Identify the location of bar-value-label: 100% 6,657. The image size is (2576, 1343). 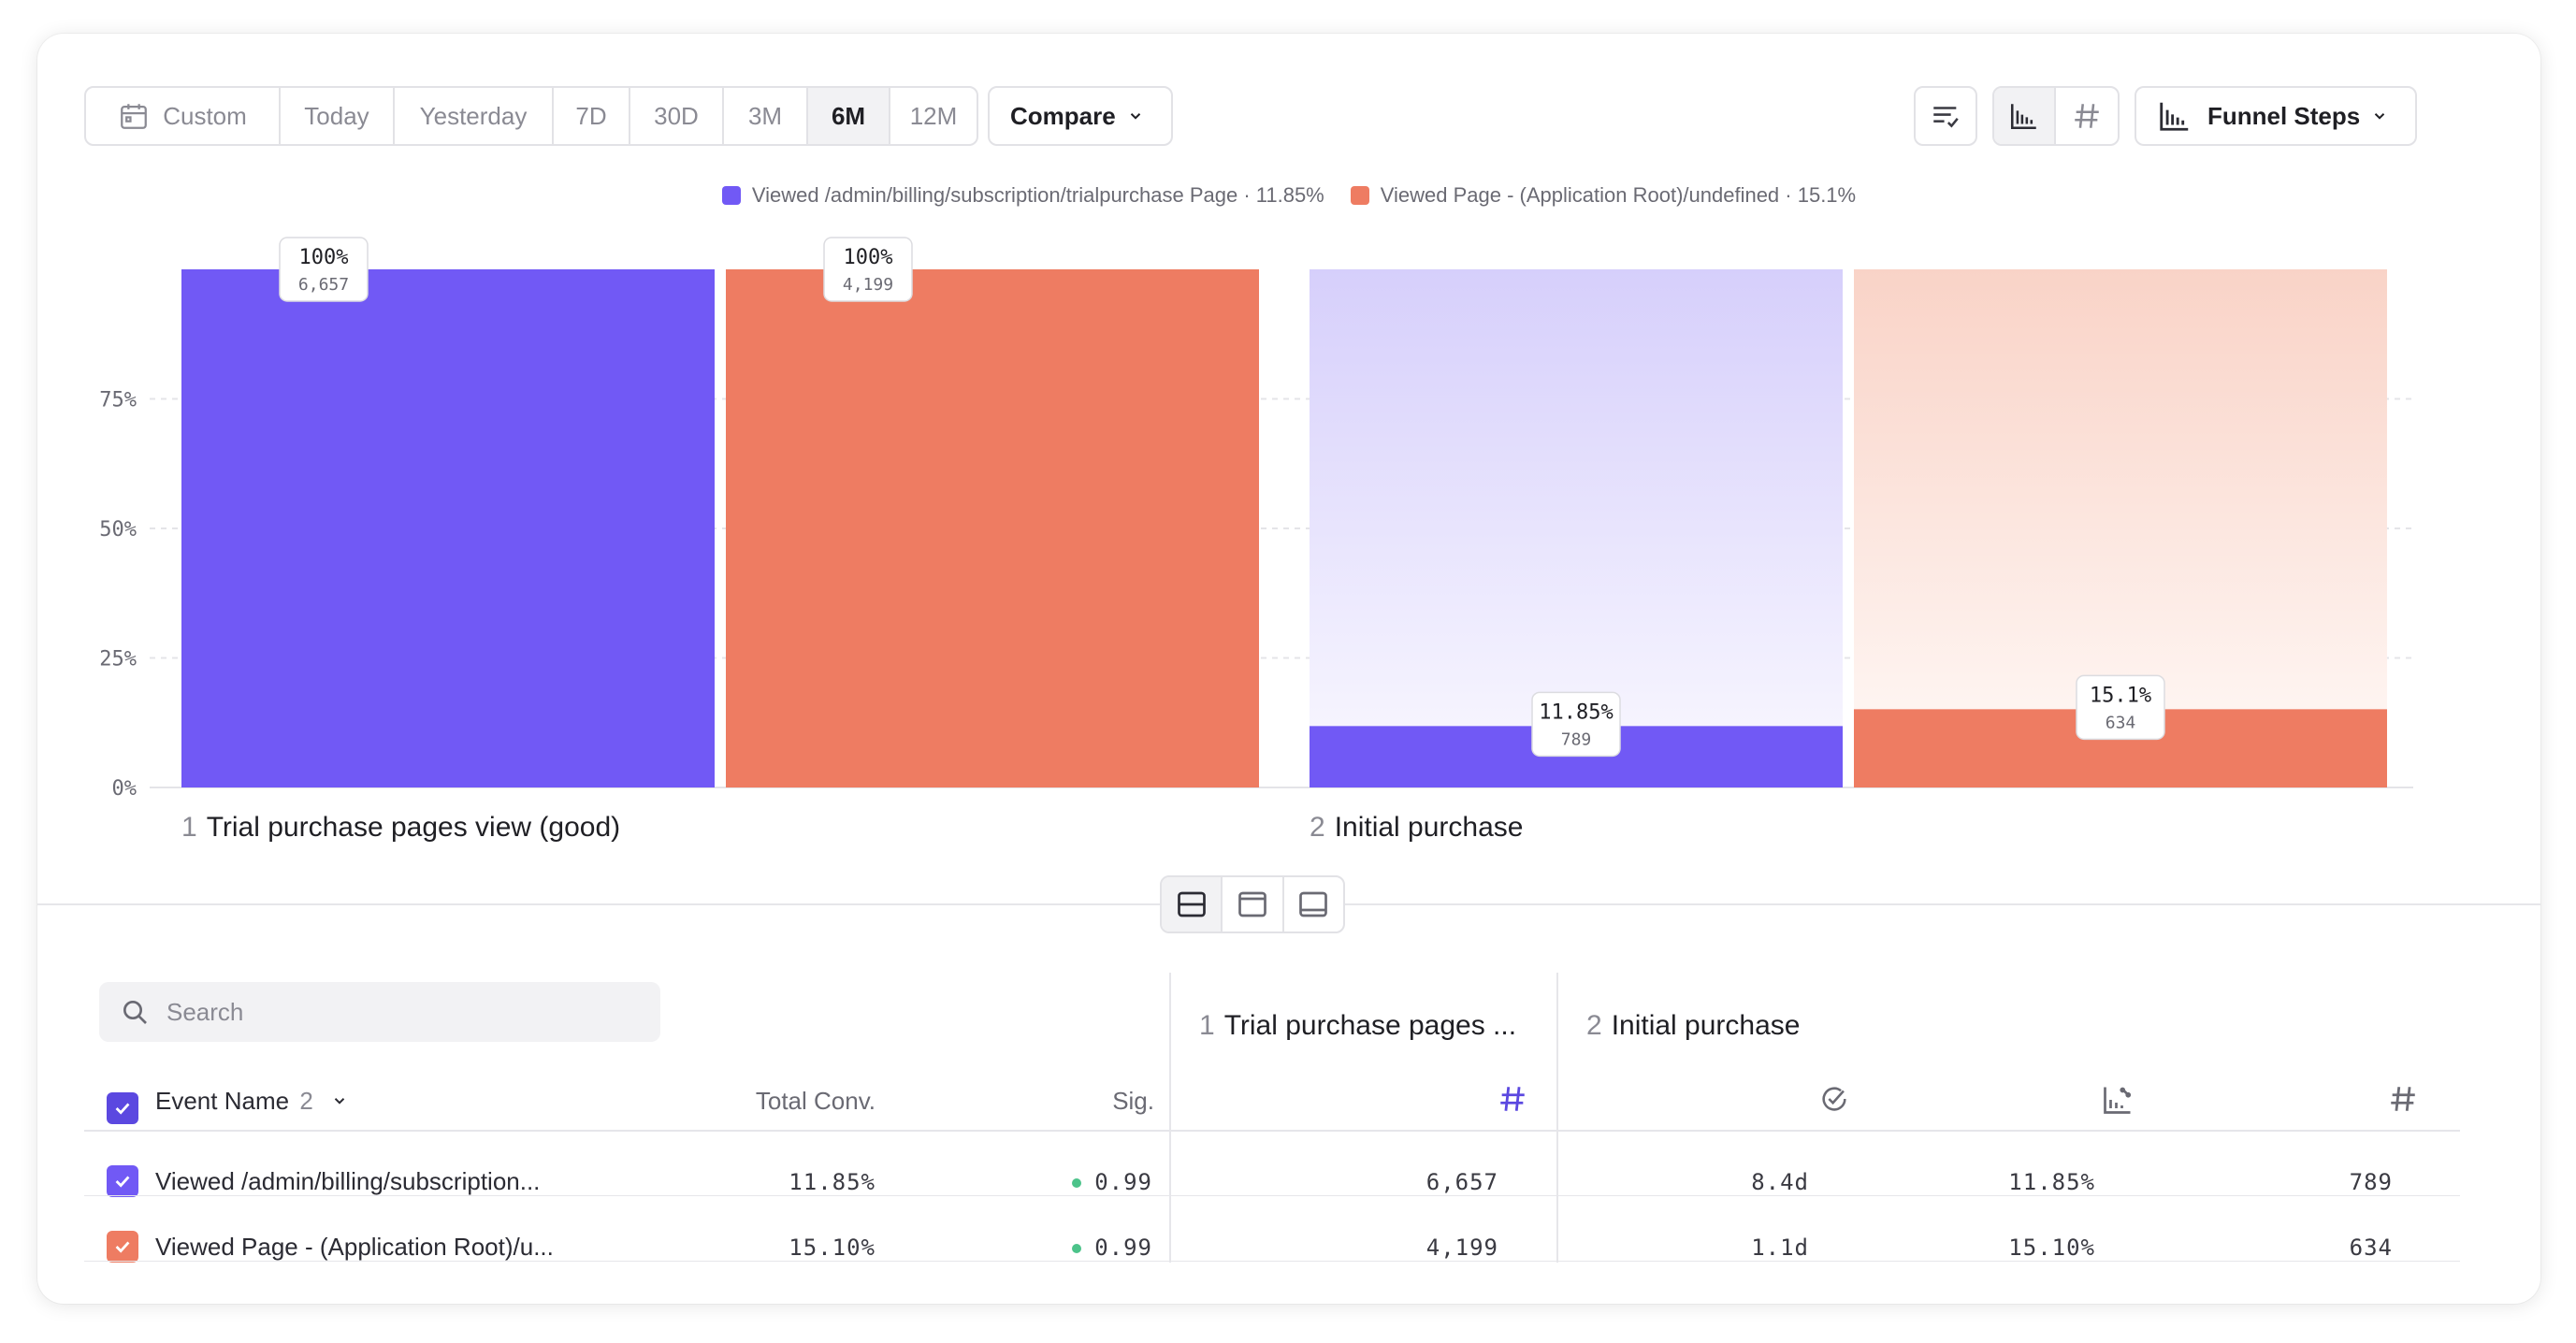
(324, 269).